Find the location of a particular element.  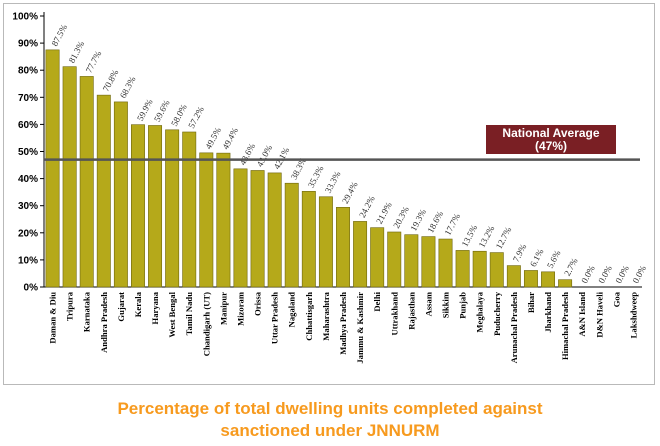

x-tick-label: Chandigarh (UT) is located at coordinates (206, 324).